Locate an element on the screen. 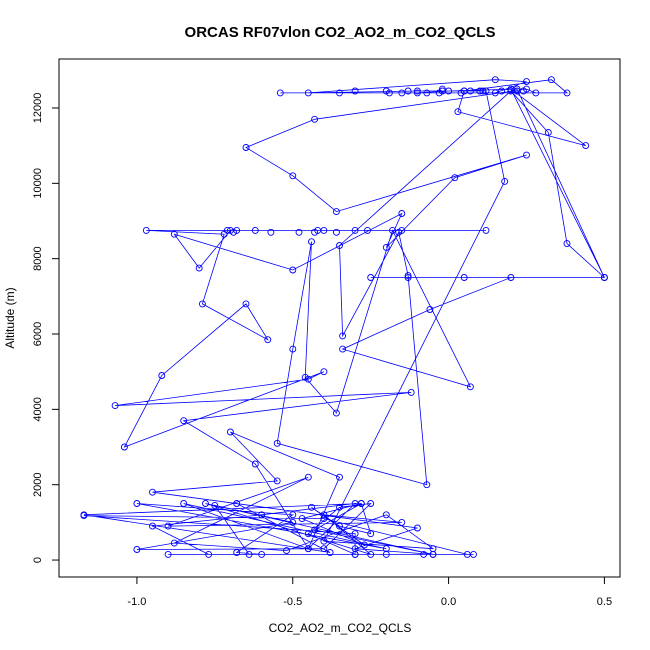 The height and width of the screenshot is (650, 650). y-tick-label: 2000 is located at coordinates (38, 484).